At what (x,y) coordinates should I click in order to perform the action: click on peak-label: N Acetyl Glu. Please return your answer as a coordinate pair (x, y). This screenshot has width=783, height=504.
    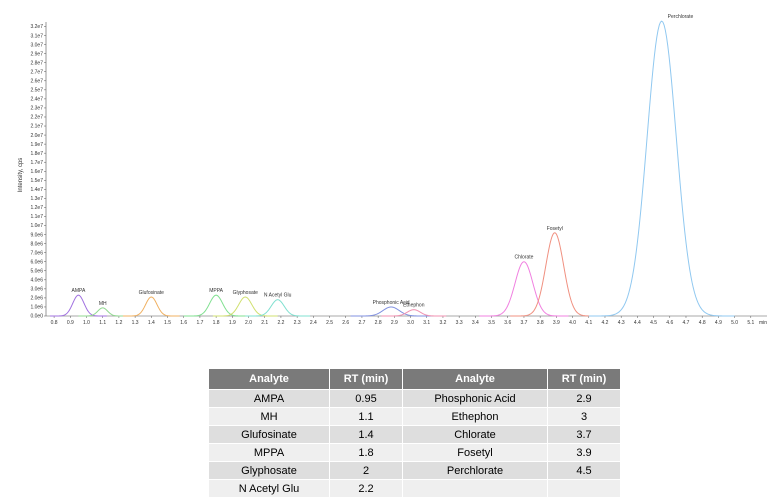
    Looking at the image, I should click on (278, 296).